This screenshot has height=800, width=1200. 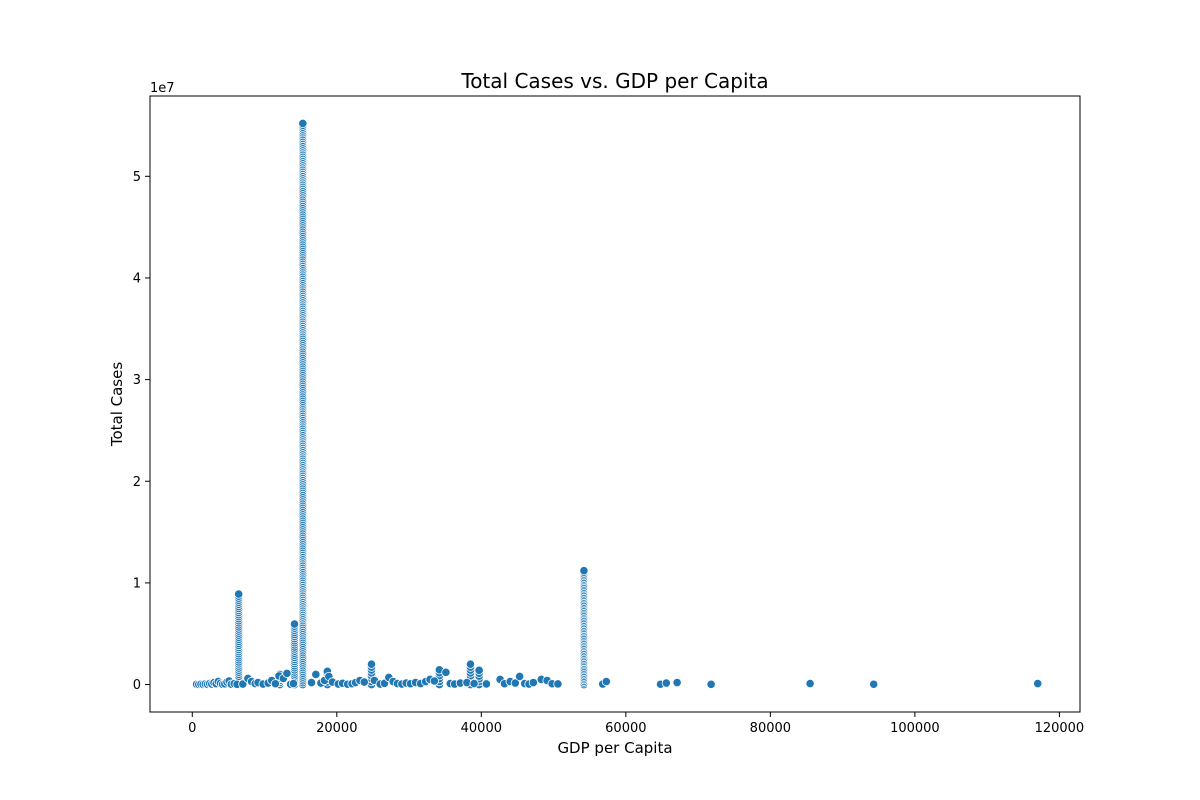 I want to click on x-axis-label: GDP per Capita, so click(x=614, y=748).